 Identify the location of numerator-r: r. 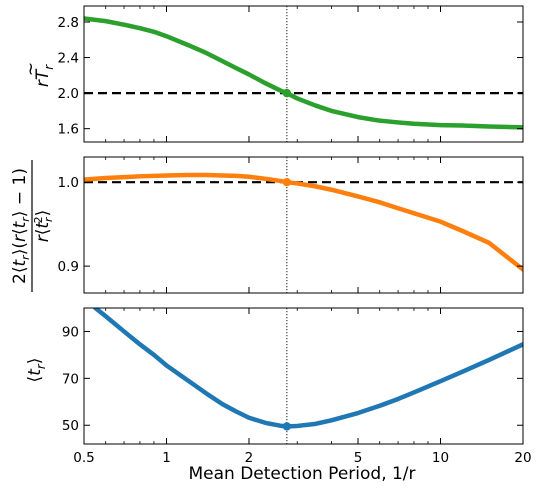
(20, 238).